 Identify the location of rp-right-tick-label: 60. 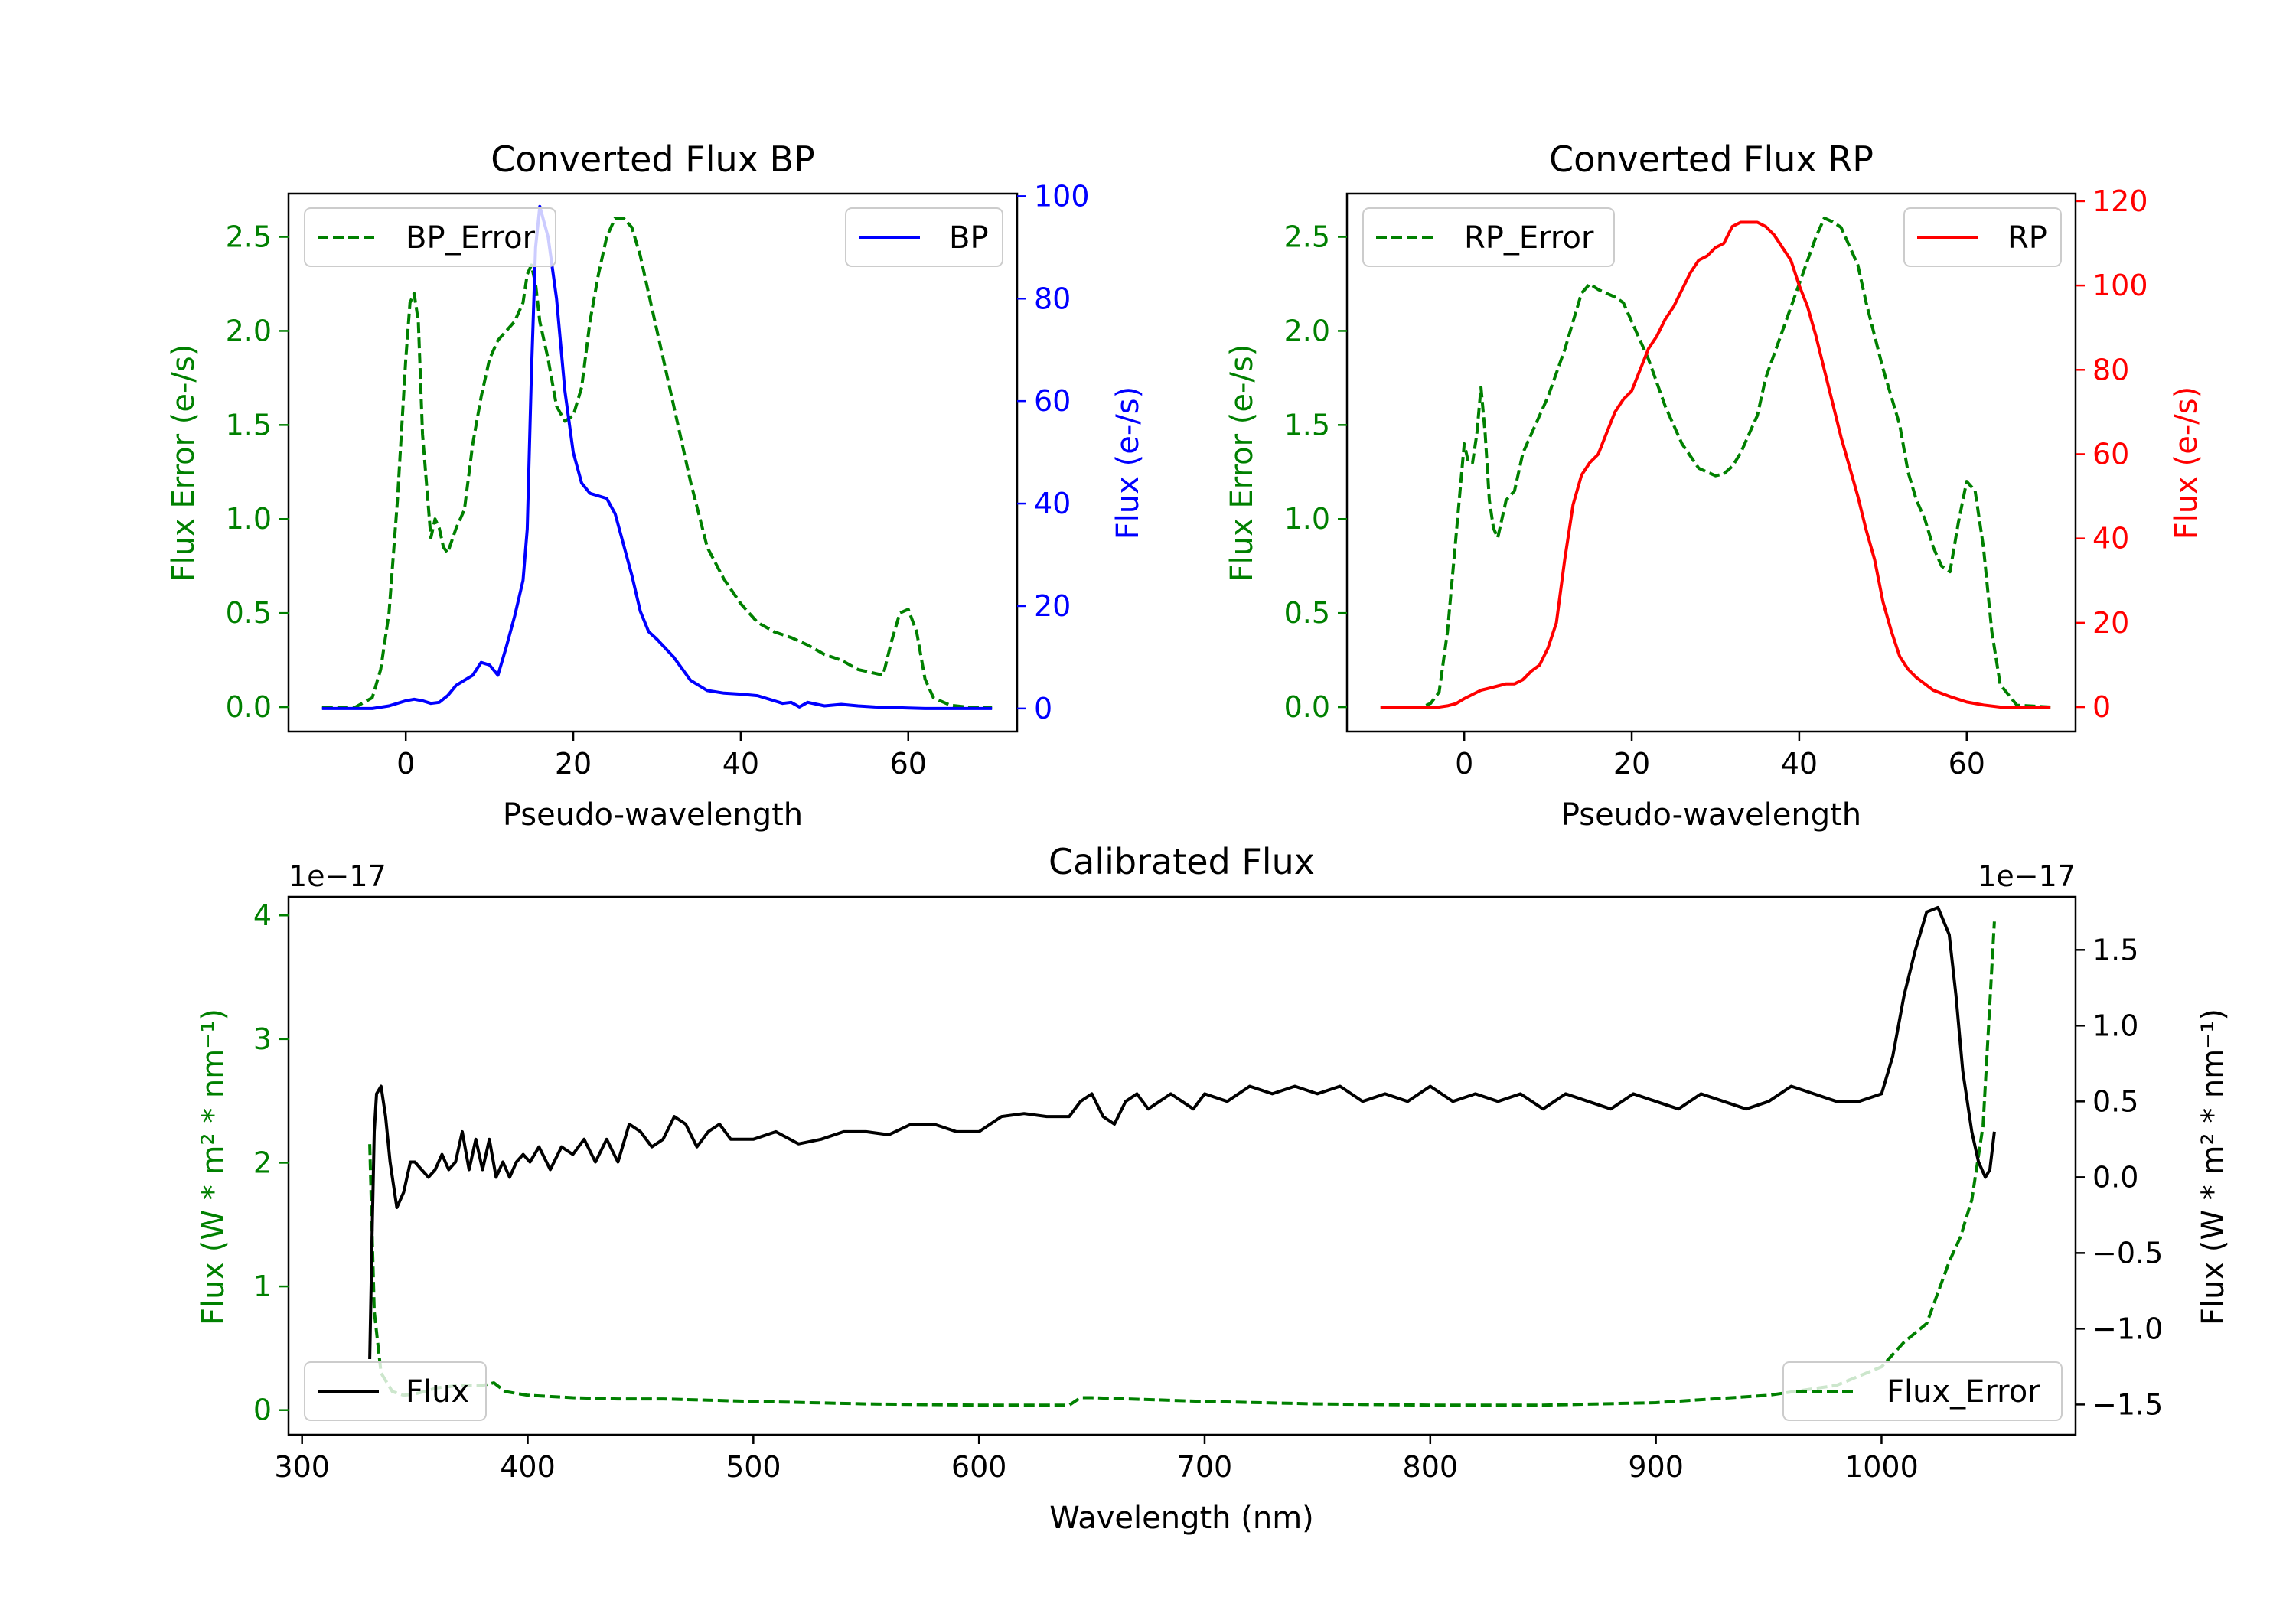
(2110, 454).